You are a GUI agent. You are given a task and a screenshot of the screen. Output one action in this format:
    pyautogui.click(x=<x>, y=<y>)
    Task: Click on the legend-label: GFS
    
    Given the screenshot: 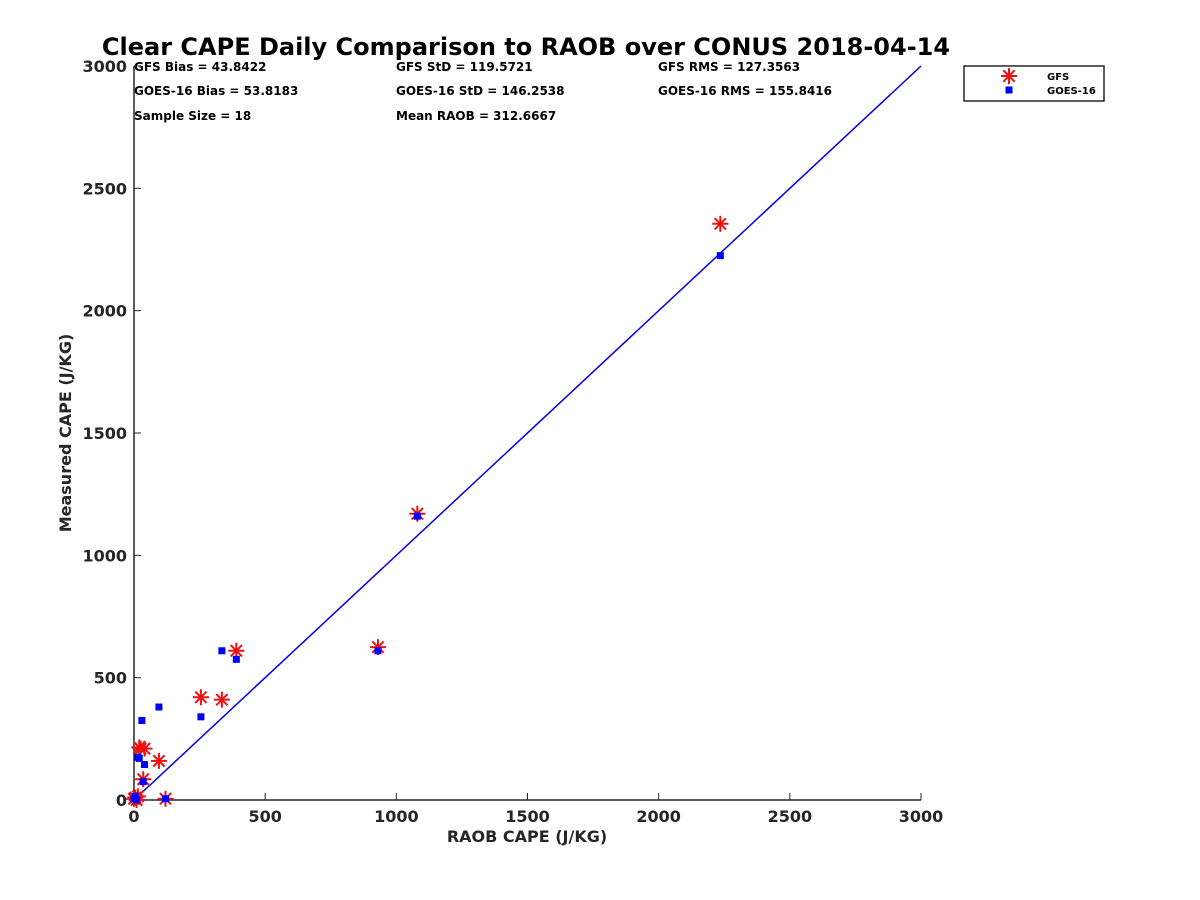 What is the action you would take?
    pyautogui.click(x=1058, y=77)
    